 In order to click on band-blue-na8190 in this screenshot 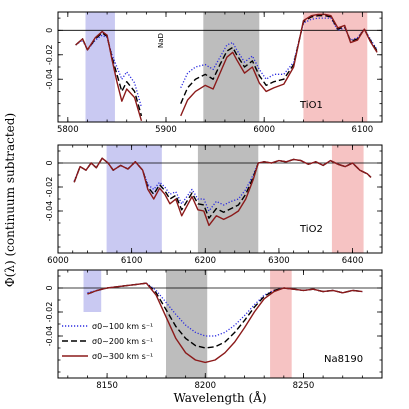, I will do `click(92, 291)`.